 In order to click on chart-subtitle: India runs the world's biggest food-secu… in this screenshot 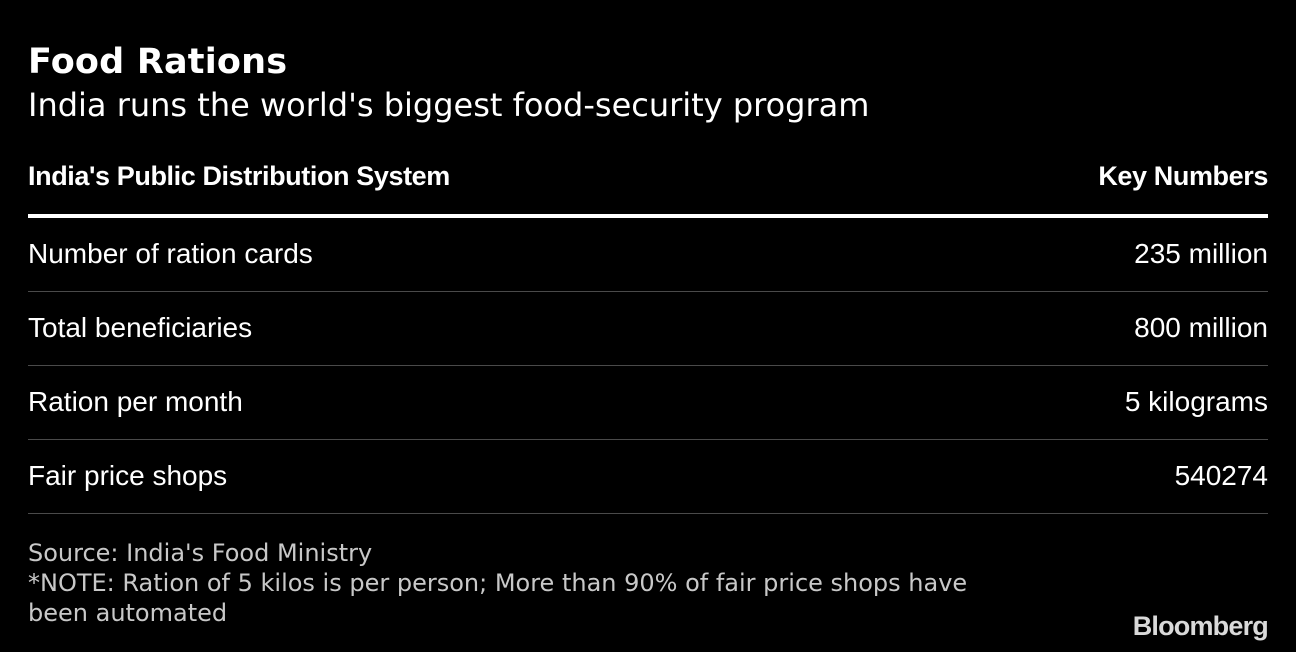, I will do `click(449, 105)`.